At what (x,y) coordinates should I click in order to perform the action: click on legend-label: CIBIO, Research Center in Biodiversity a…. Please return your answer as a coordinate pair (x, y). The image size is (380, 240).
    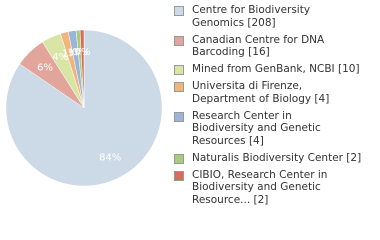
    Looking at the image, I should click on (260, 187).